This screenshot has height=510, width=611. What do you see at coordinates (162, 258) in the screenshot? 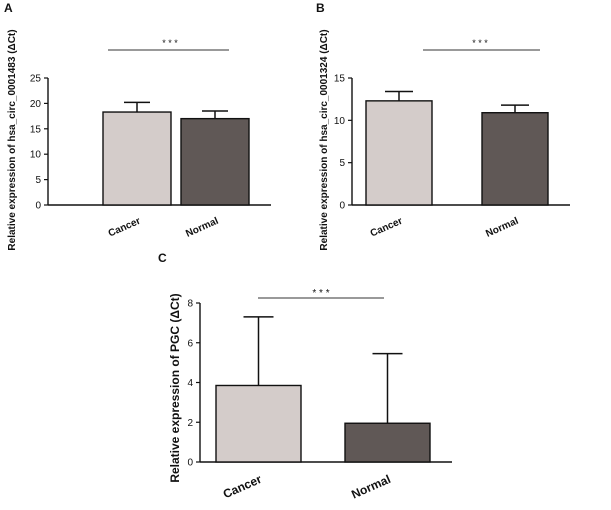
I see `panel-letter: C` at bounding box center [162, 258].